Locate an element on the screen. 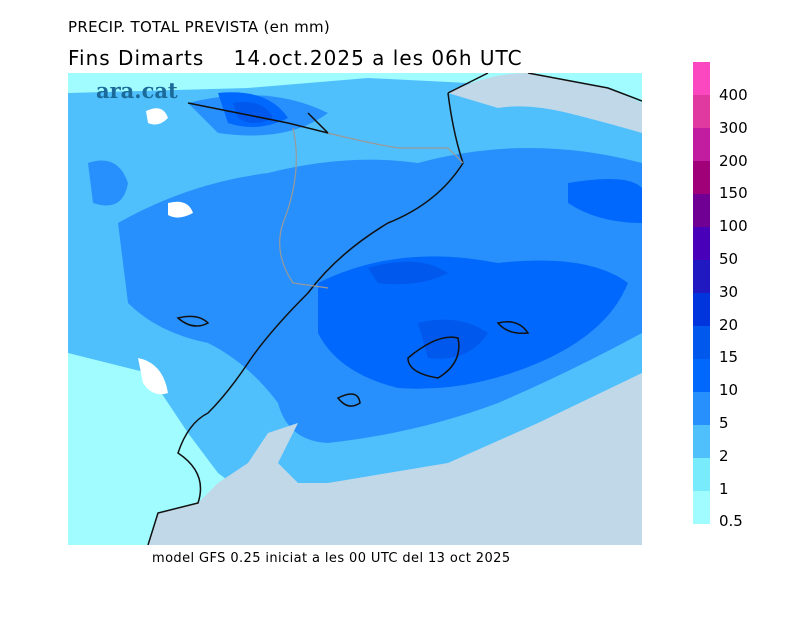 This screenshot has width=800, height=617. color-legend is located at coordinates (701, 293).